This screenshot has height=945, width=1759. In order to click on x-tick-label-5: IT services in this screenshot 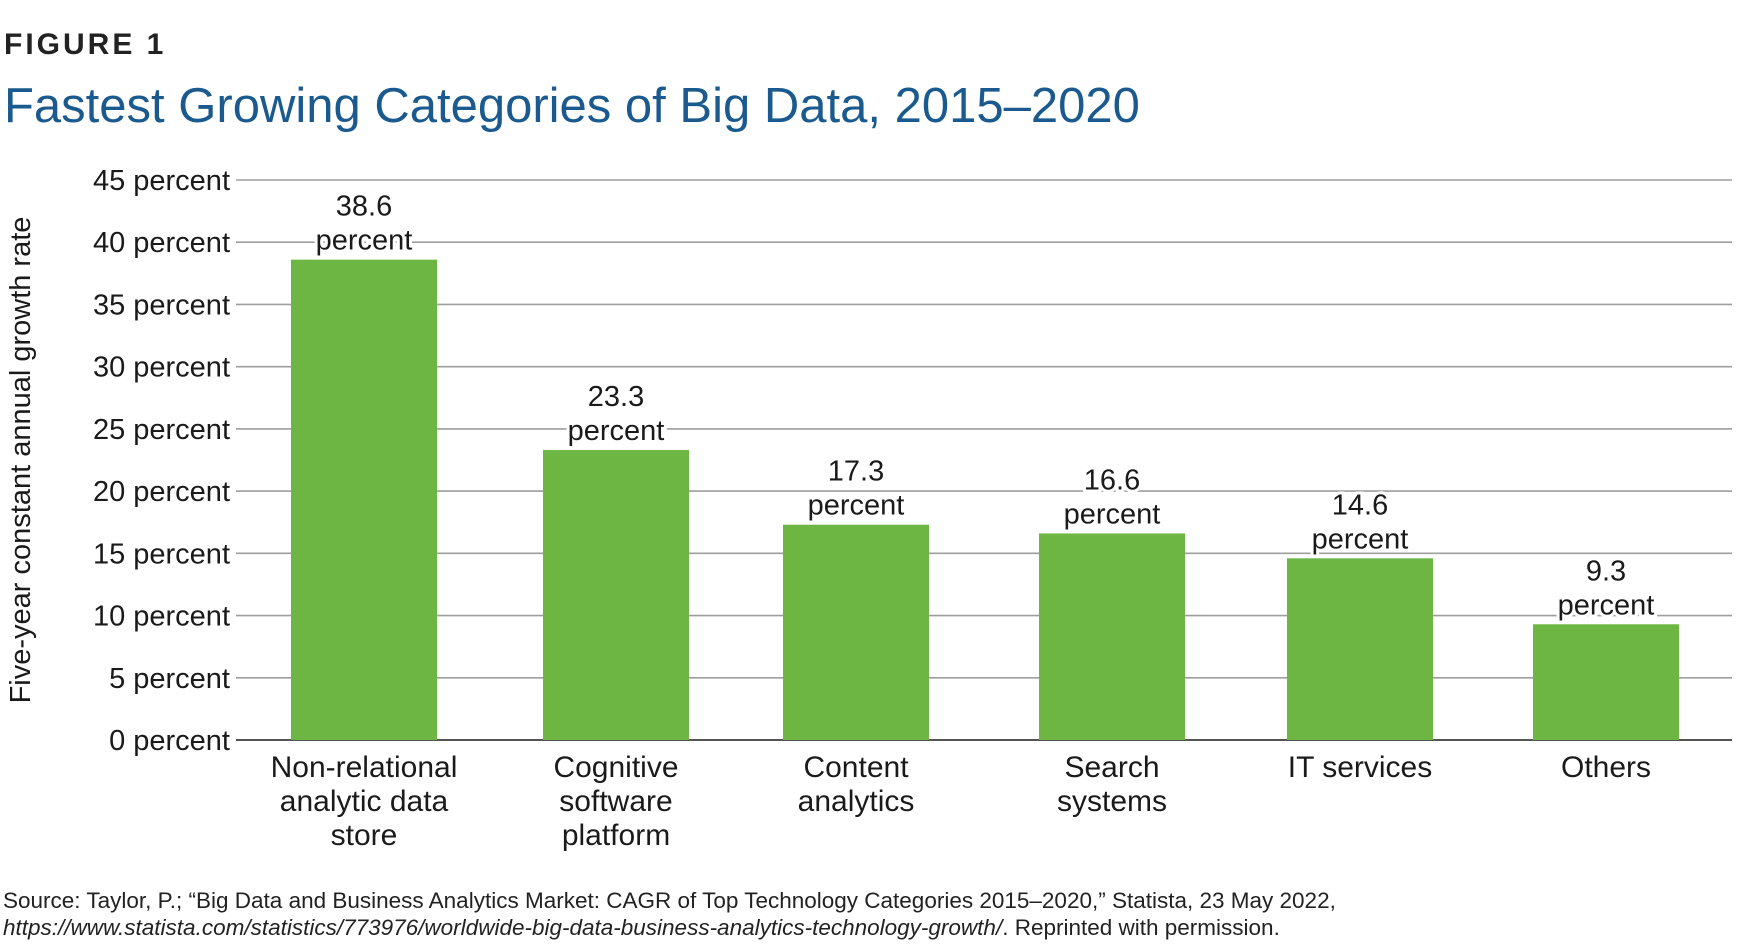, I will do `click(1360, 767)`.